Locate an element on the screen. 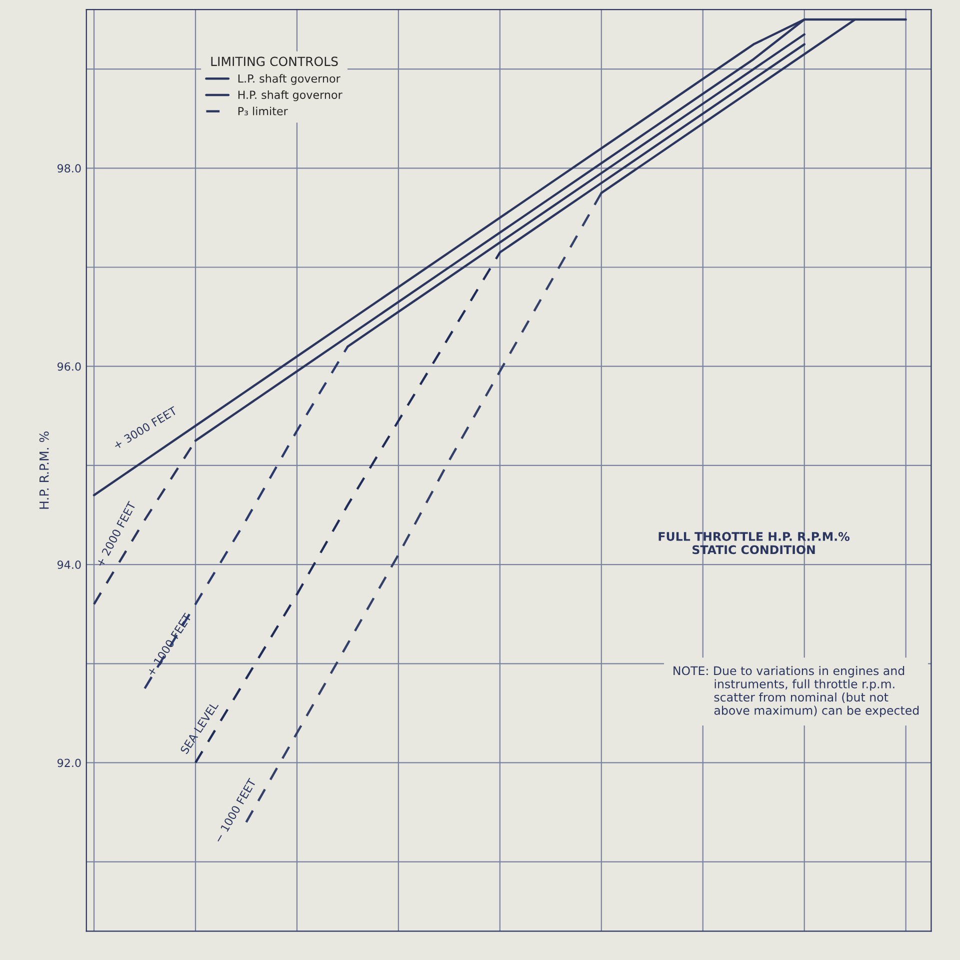 Image resolution: width=960 pixels, height=960 pixels. y-tick-label: 98.0 is located at coordinates (69, 168).